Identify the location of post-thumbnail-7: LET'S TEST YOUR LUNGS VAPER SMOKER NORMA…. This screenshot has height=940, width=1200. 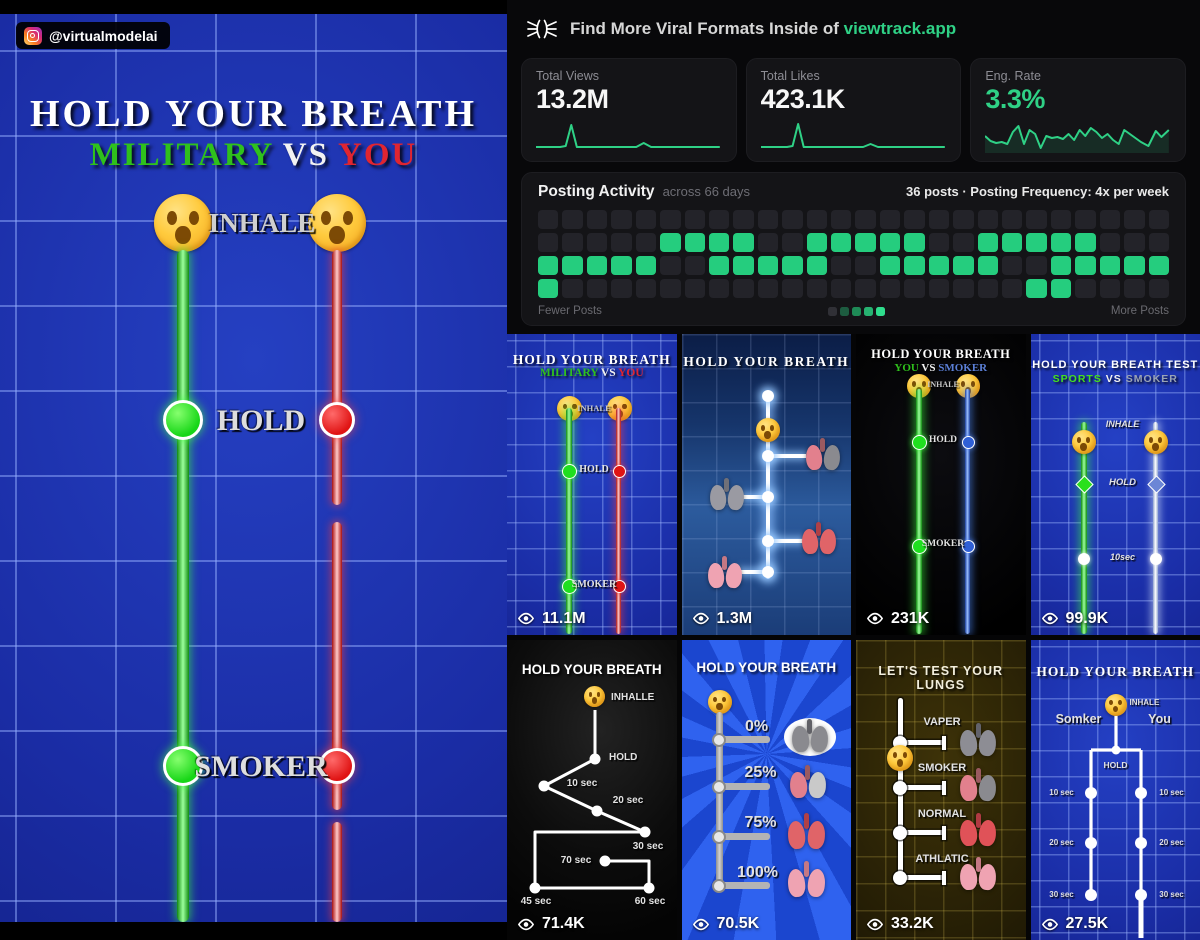
(941, 789).